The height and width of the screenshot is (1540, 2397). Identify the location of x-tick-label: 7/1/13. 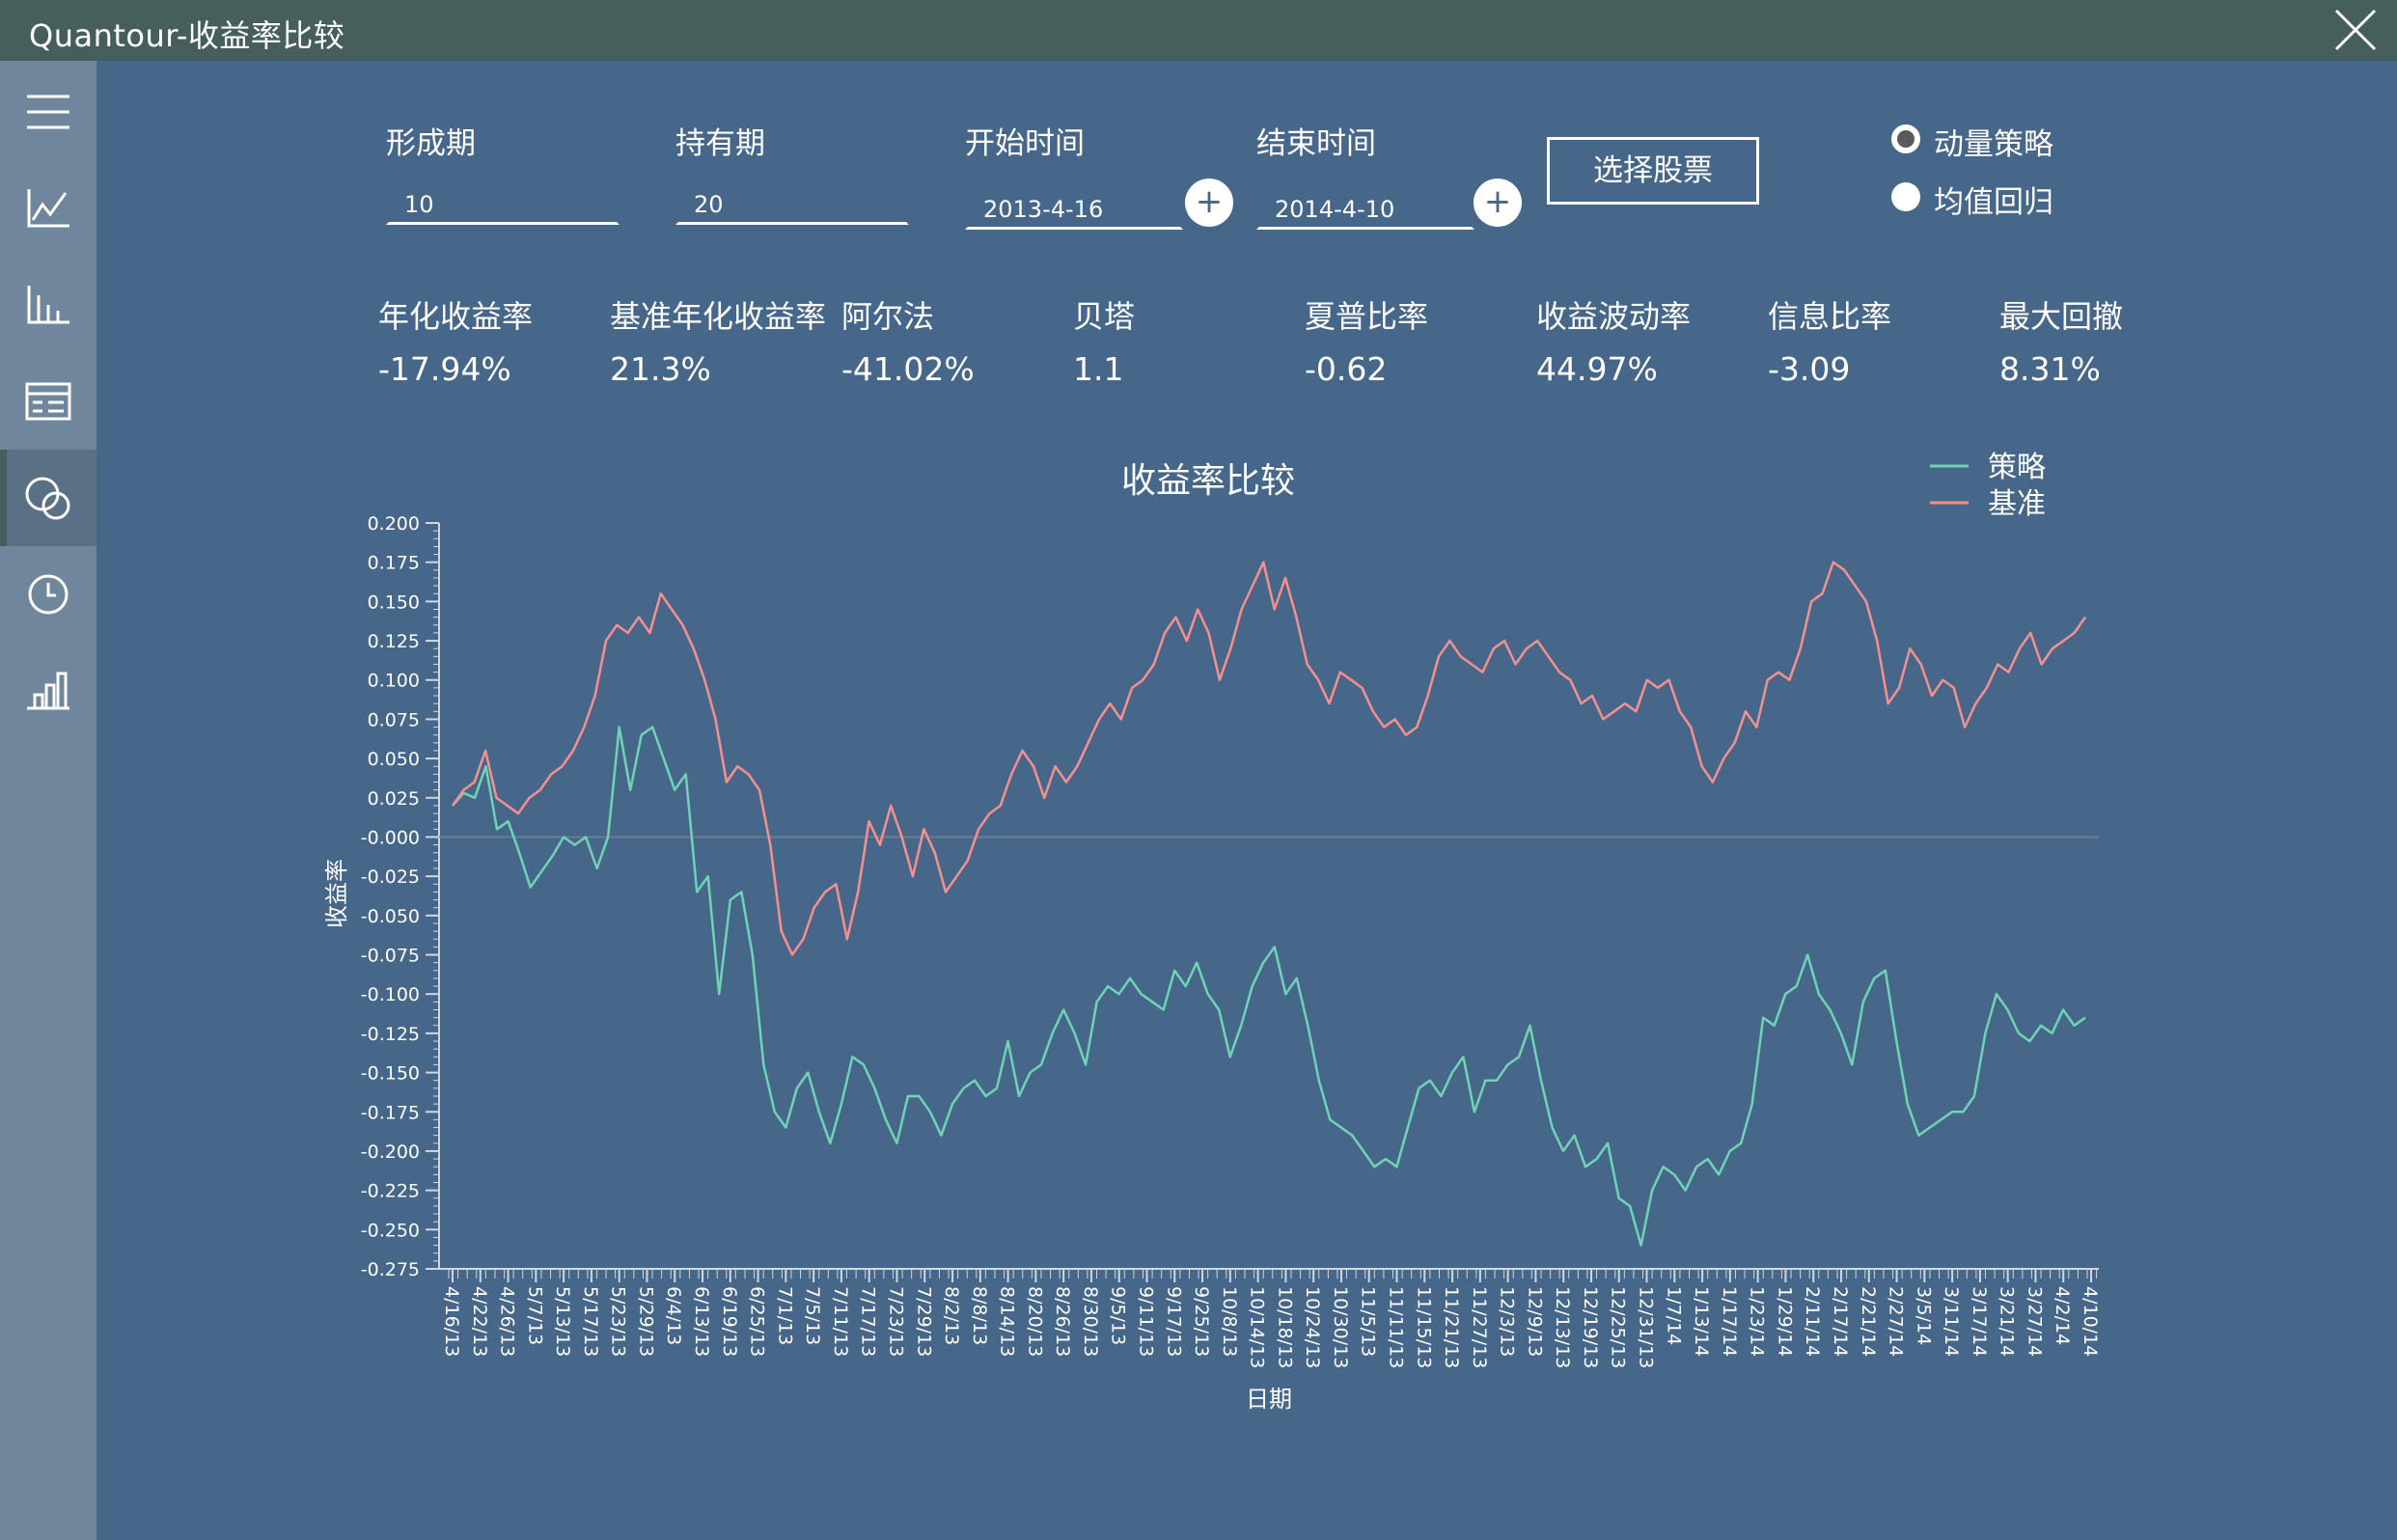
(784, 1315).